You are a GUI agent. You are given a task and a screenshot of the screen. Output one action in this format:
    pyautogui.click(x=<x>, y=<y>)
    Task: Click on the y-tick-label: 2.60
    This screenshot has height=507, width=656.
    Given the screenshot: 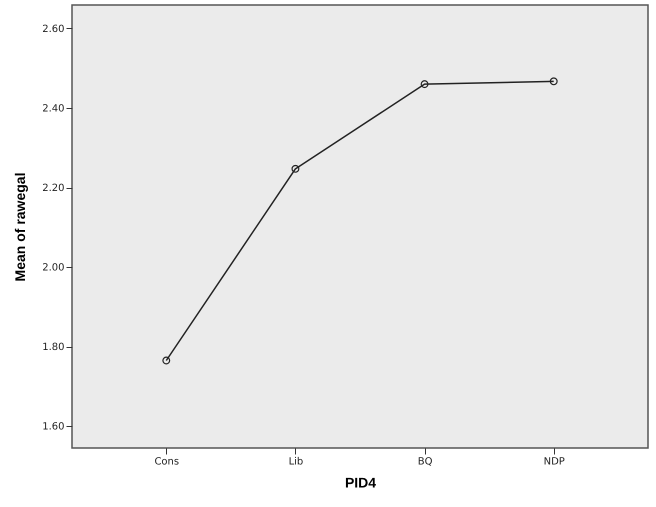 What is the action you would take?
    pyautogui.click(x=53, y=29)
    